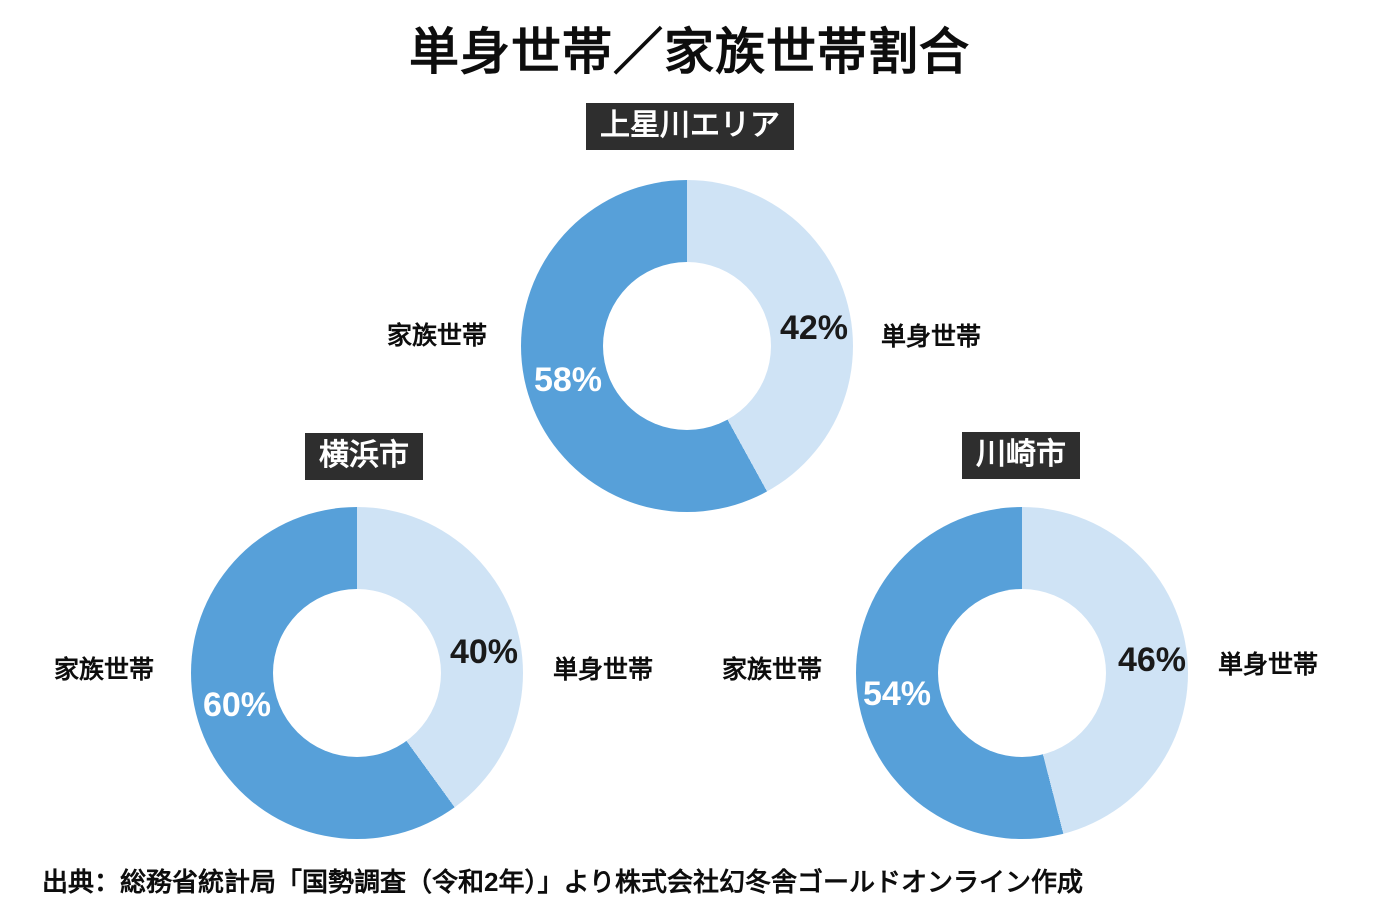 The image size is (1379, 919). I want to click on single-percentage-value: 46%, so click(1152, 660).